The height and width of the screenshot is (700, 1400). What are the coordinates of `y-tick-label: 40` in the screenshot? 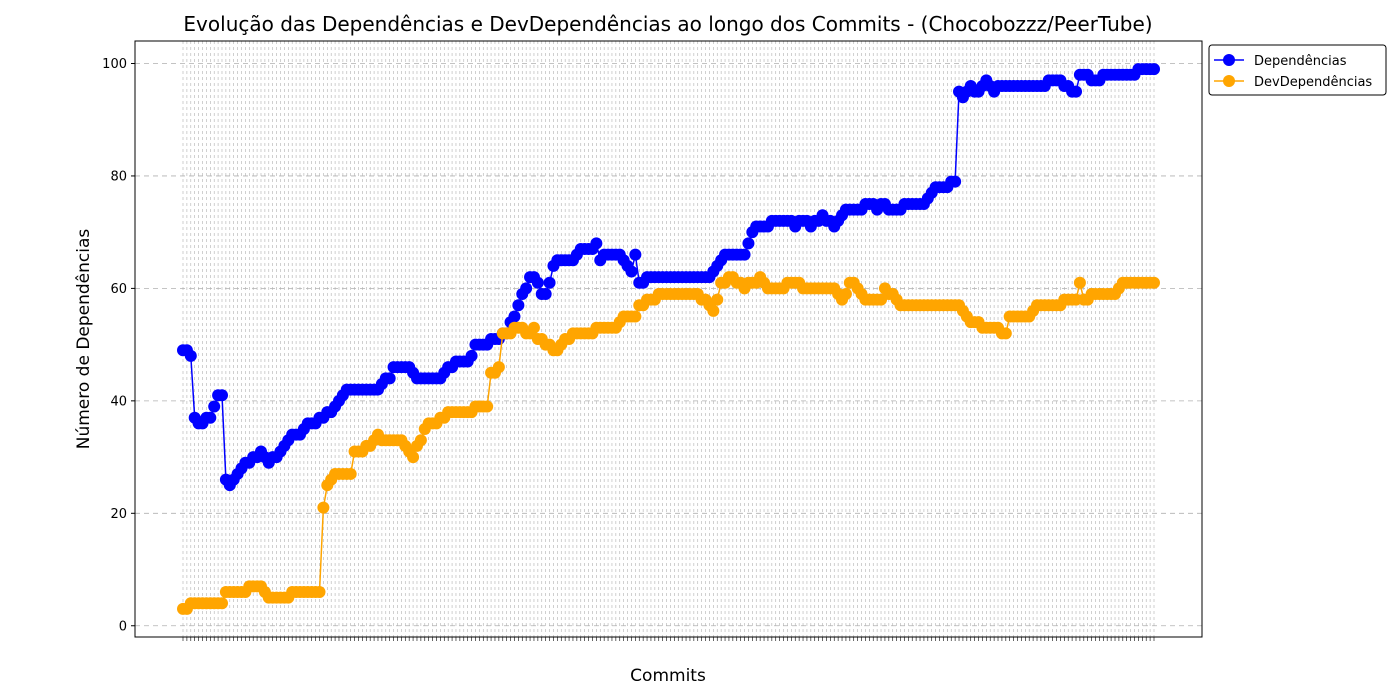 It's located at (118, 401).